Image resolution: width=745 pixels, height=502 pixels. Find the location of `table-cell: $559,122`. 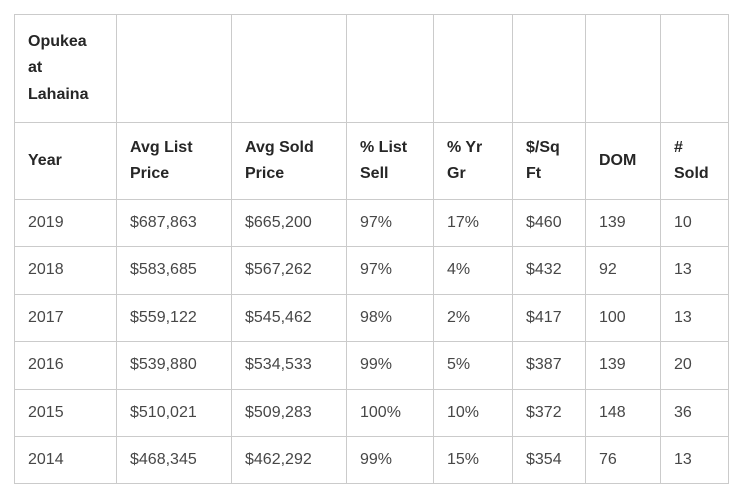

table-cell: $559,122 is located at coordinates (174, 318).